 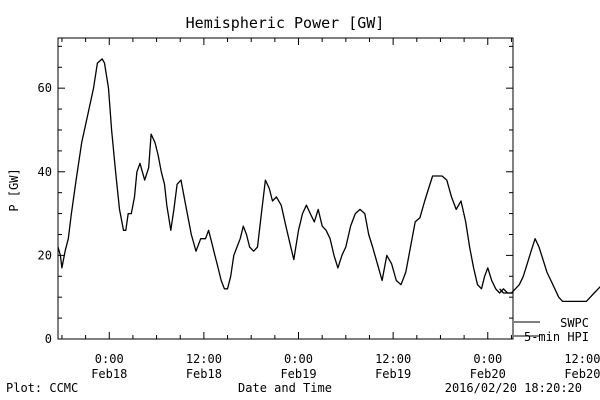 What do you see at coordinates (45, 88) in the screenshot?
I see `y-tick-label: 60` at bounding box center [45, 88].